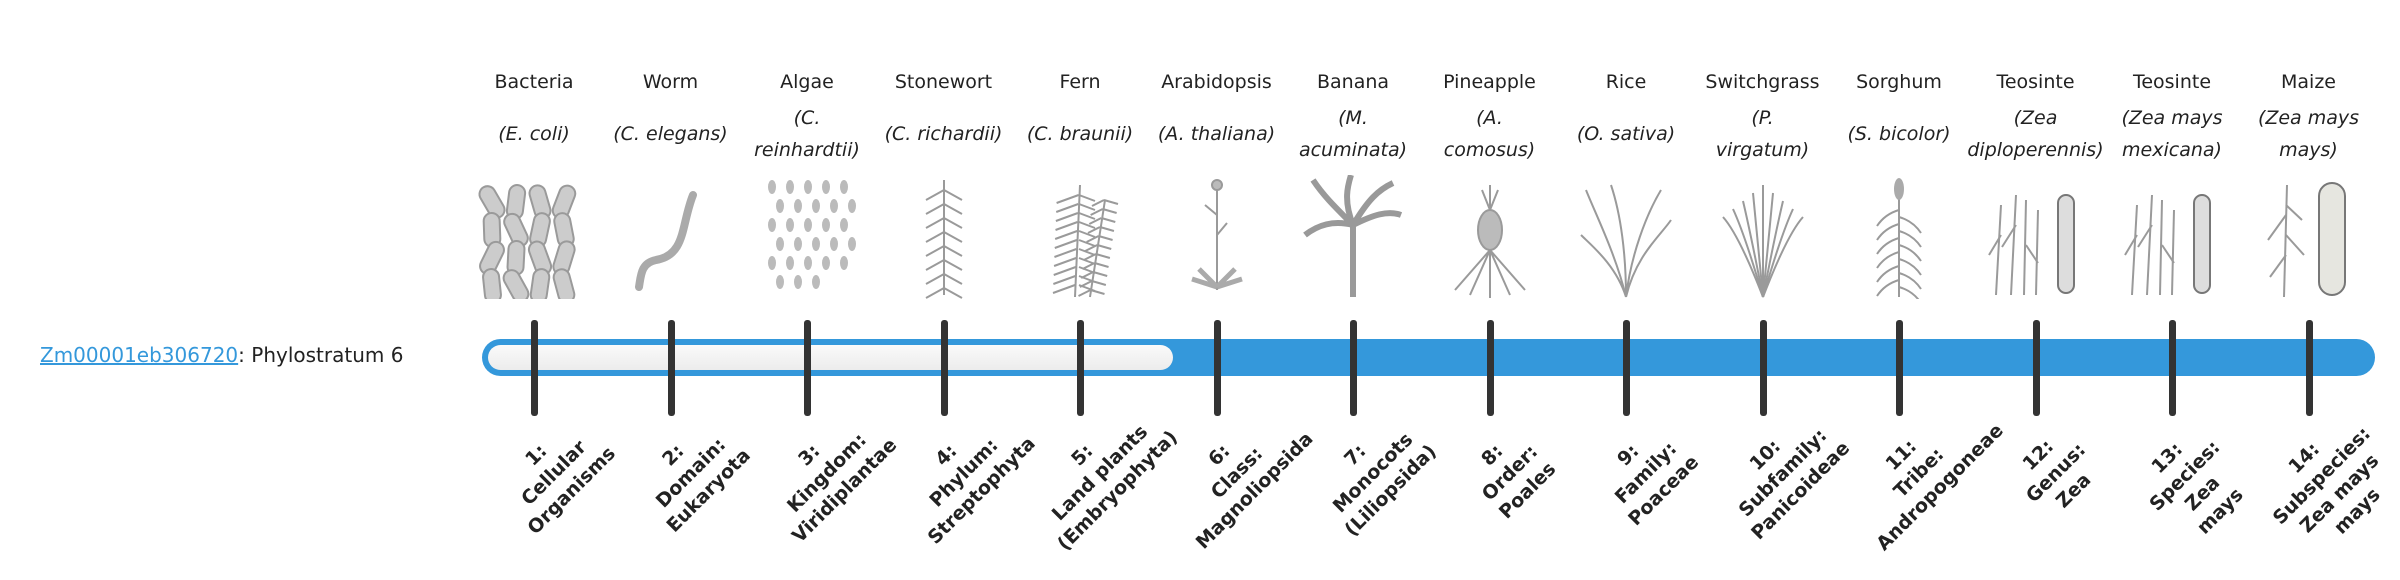 The height and width of the screenshot is (580, 2400). What do you see at coordinates (1237, 473) in the screenshot?
I see `stratum-label: 6: Class: Magnoliopsida` at bounding box center [1237, 473].